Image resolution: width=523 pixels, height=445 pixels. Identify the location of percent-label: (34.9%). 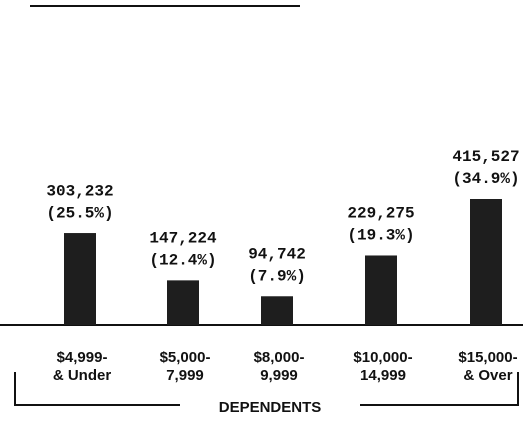
(485, 179).